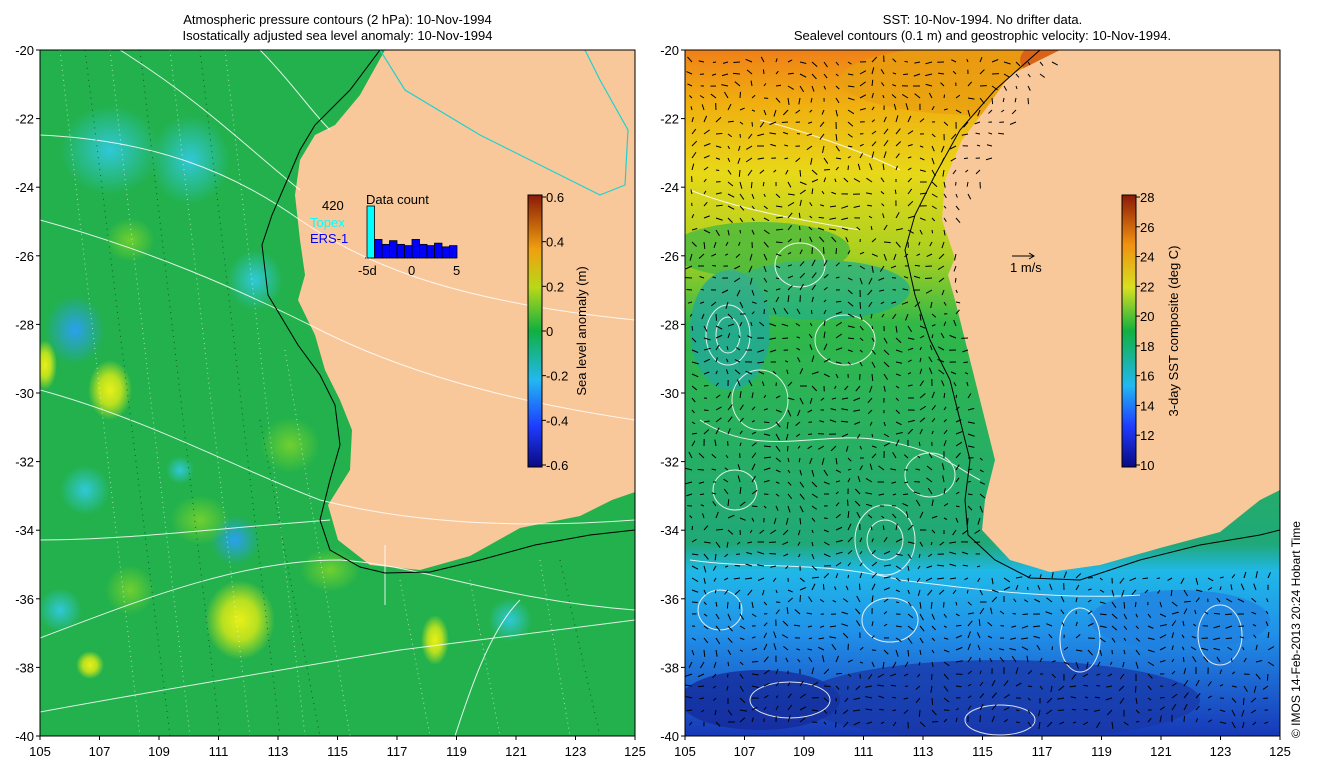 This screenshot has height=780, width=1320. I want to click on right-x-tick-label: 109, so click(804, 751).